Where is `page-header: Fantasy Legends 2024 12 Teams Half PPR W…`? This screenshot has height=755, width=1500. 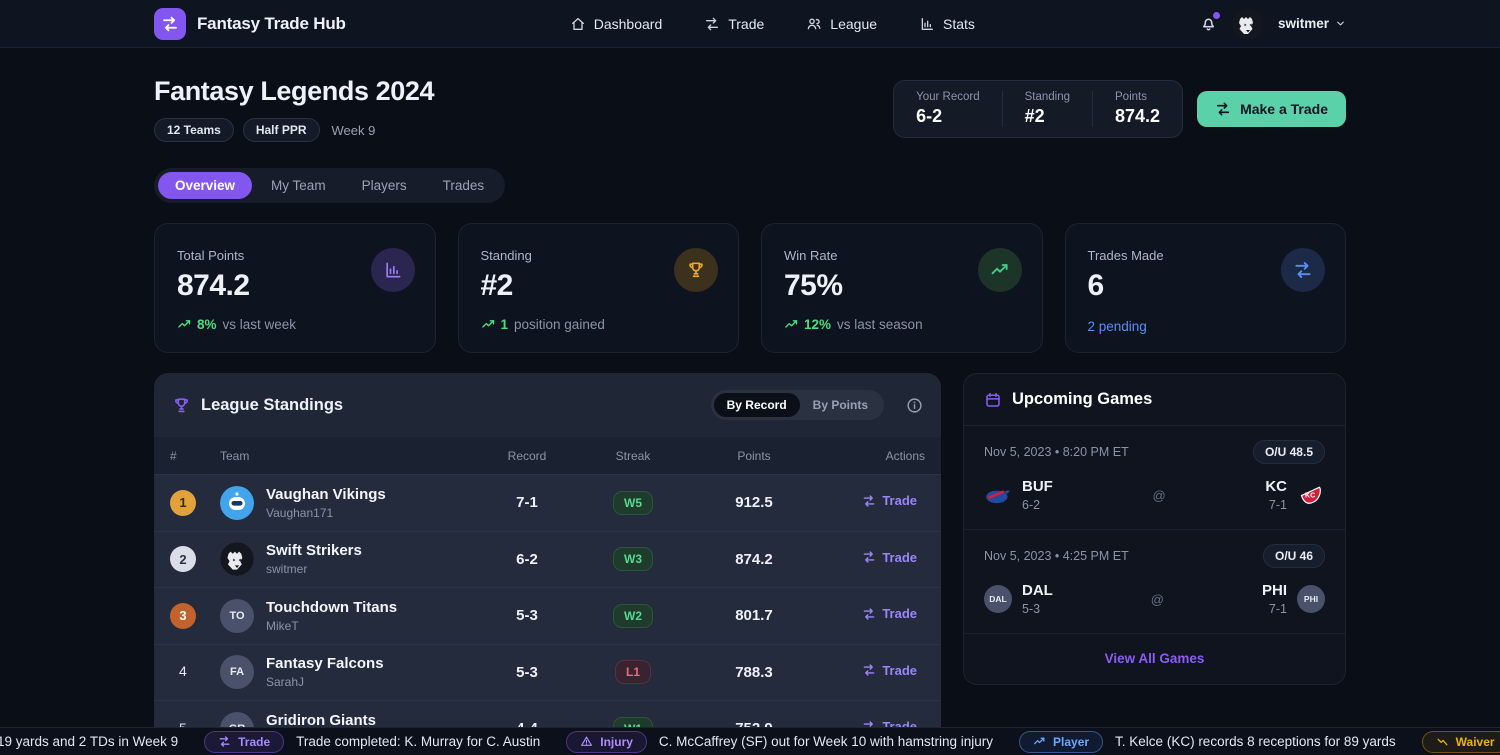 page-header: Fantasy Legends 2024 12 Teams Half PPR W… is located at coordinates (750, 109).